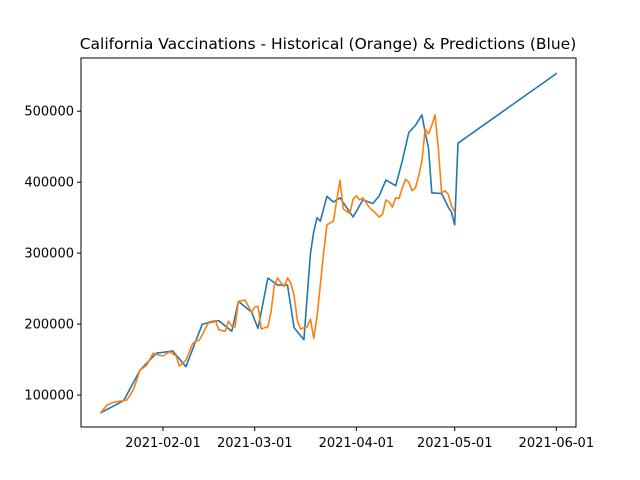 The image size is (640, 480). Describe the element at coordinates (49, 396) in the screenshot. I see `y-tick-label: 100000` at that location.